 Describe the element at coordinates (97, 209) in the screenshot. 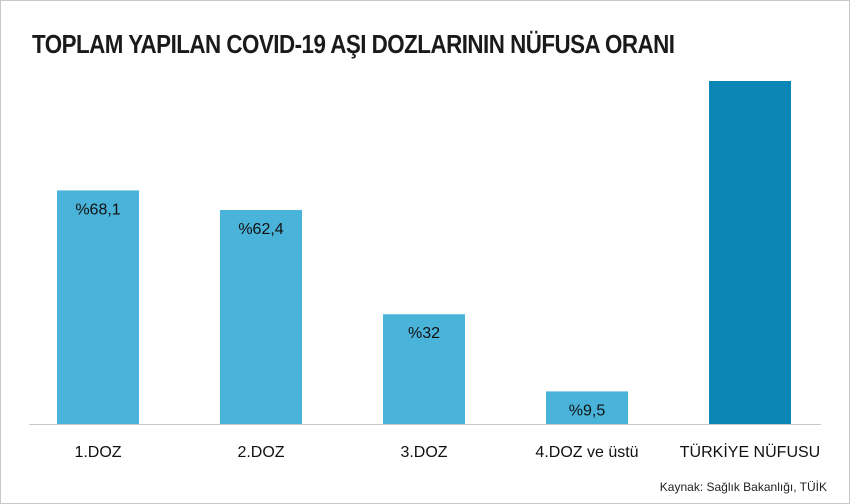

I see `data-label-1: %68,1` at that location.